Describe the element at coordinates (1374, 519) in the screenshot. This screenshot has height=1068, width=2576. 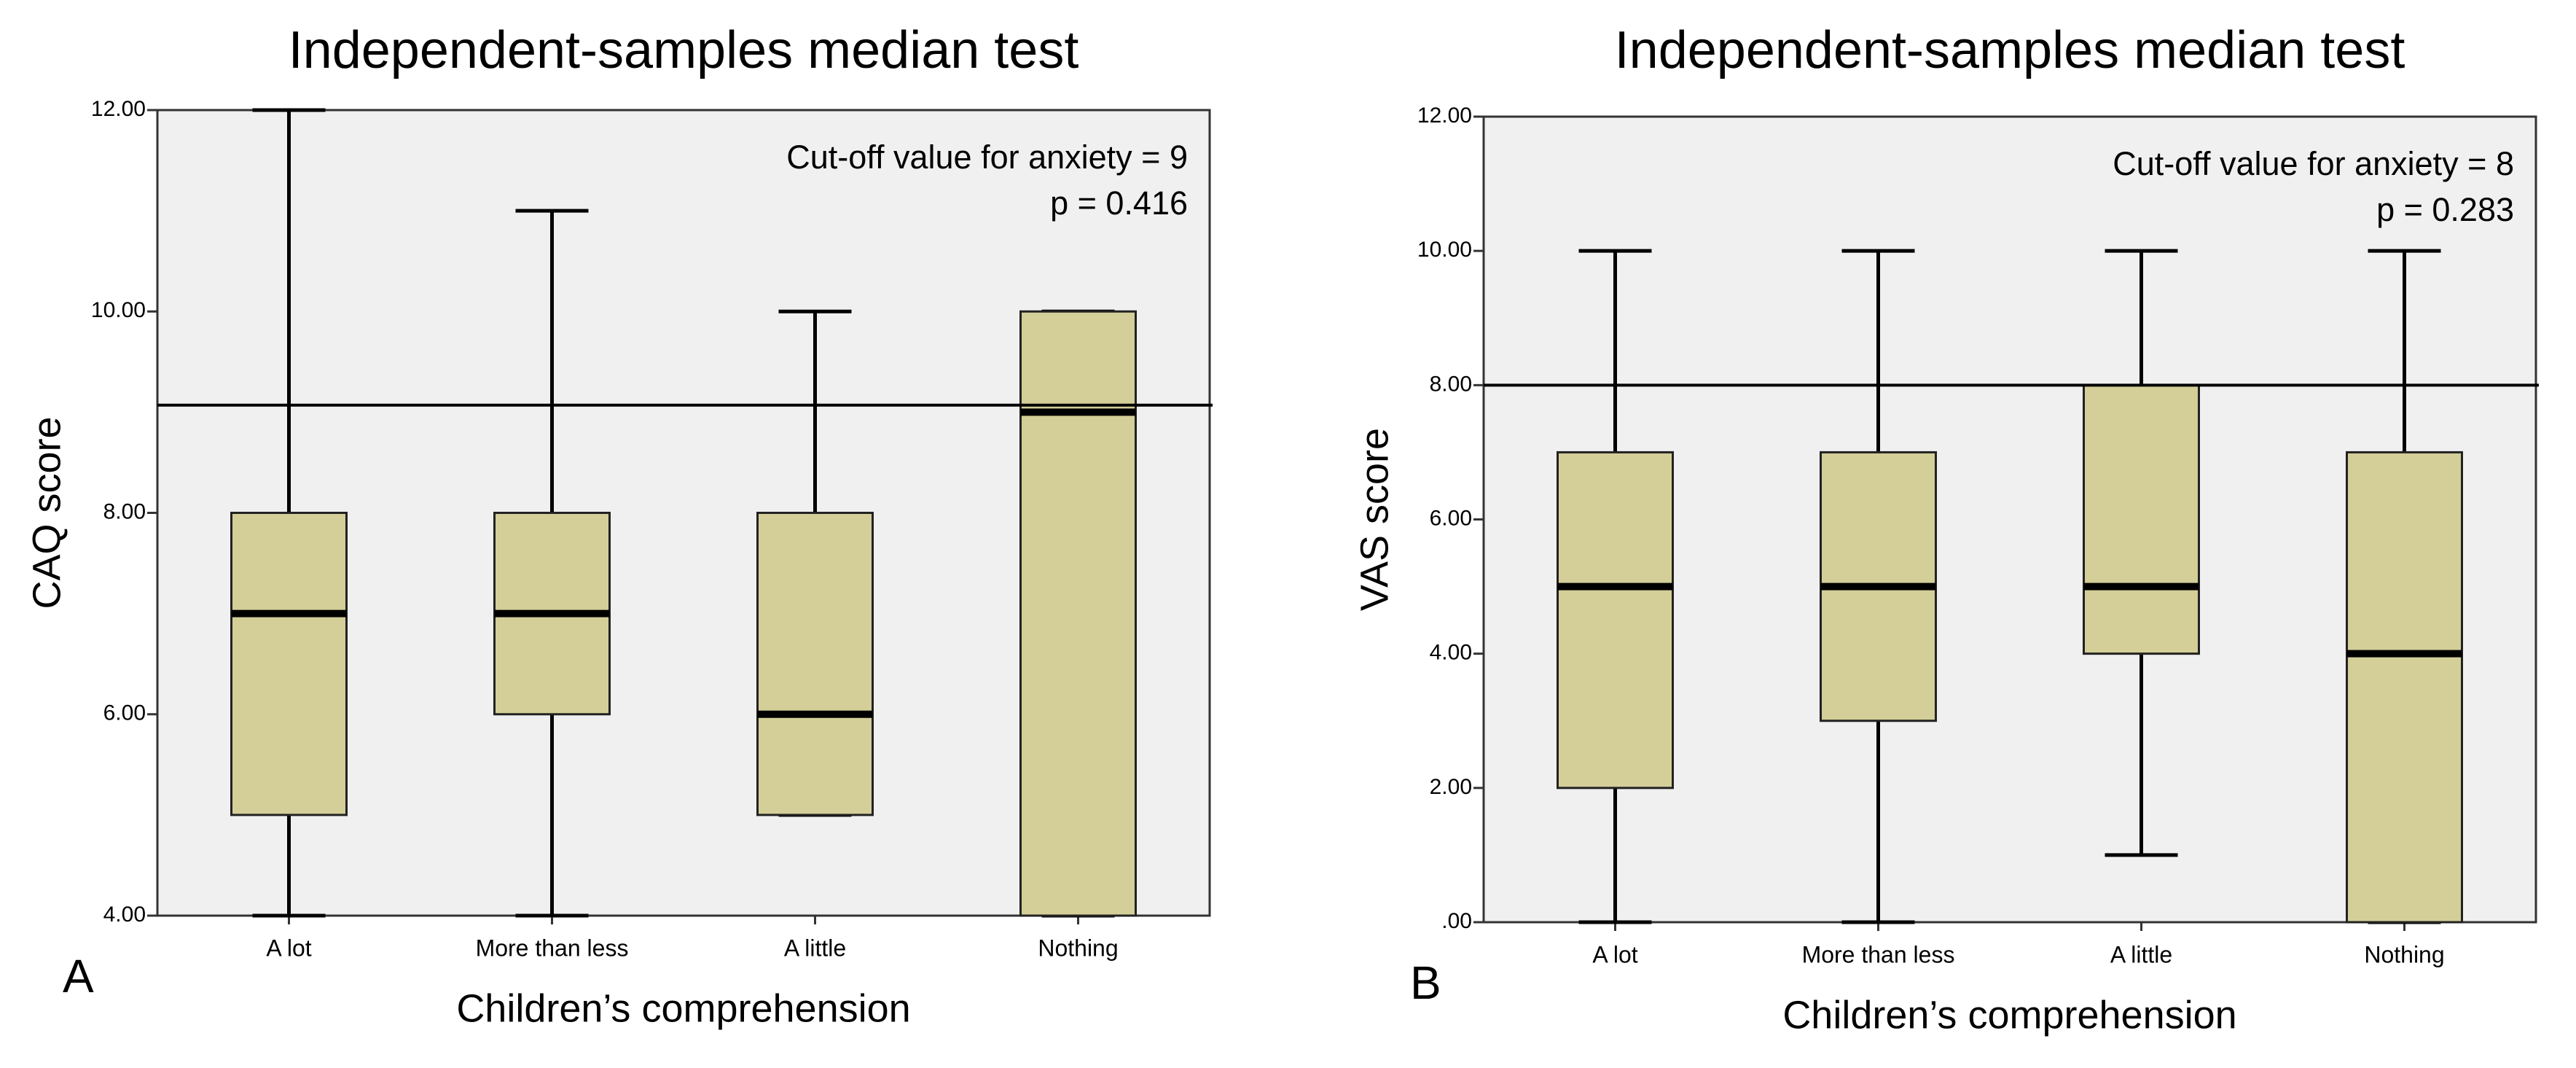
I see `y-axis-label: VAS score` at that location.